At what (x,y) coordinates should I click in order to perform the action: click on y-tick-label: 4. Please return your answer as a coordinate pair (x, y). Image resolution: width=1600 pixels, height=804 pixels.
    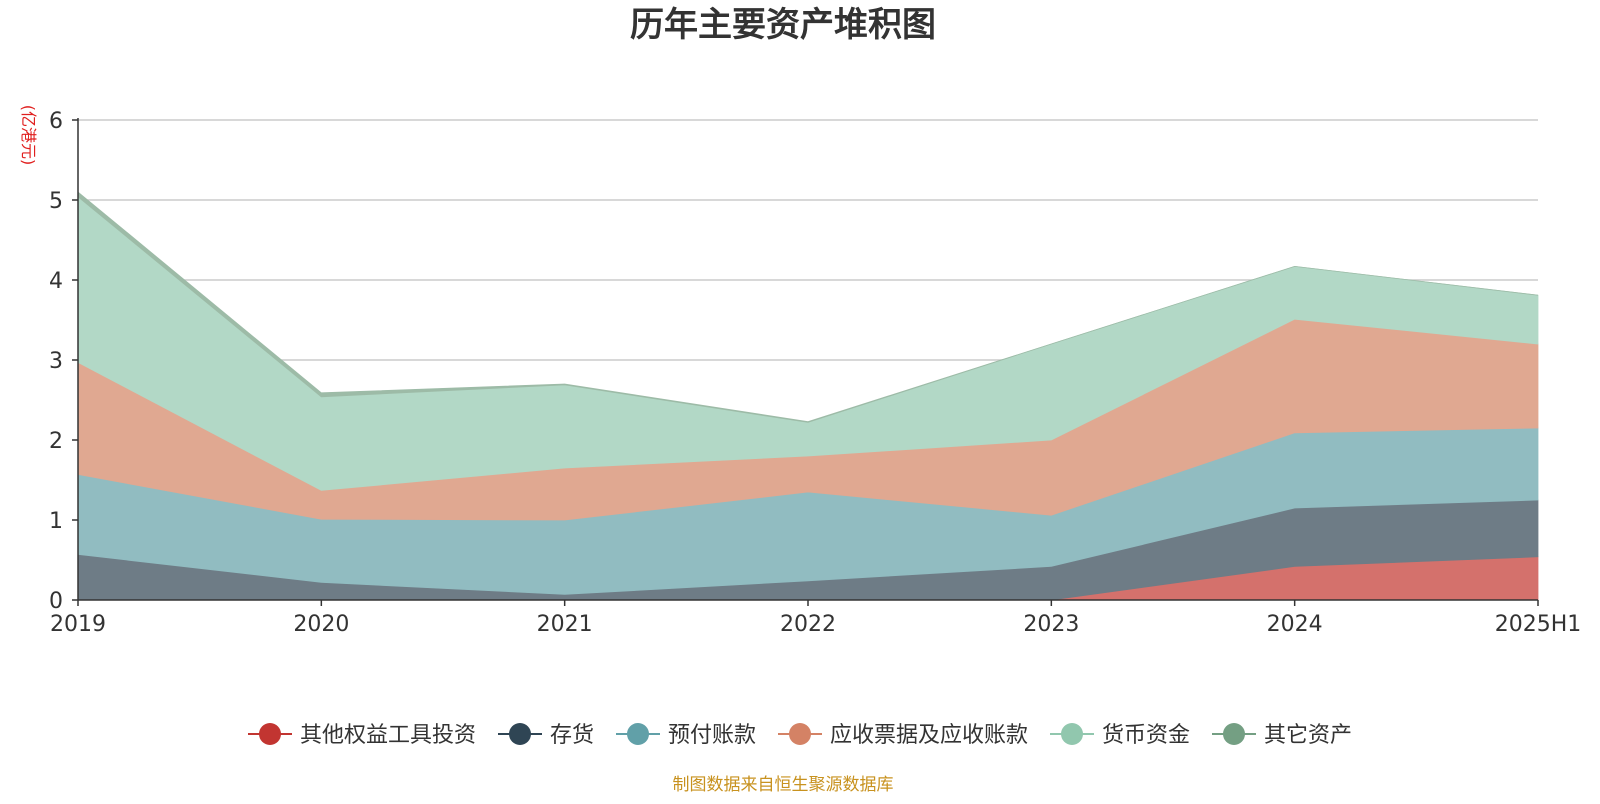
    Looking at the image, I should click on (56, 281).